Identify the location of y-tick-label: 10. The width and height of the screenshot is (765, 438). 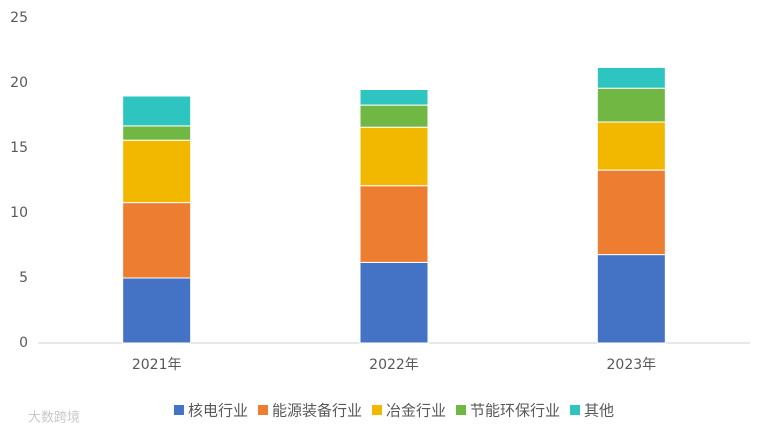
(19, 213).